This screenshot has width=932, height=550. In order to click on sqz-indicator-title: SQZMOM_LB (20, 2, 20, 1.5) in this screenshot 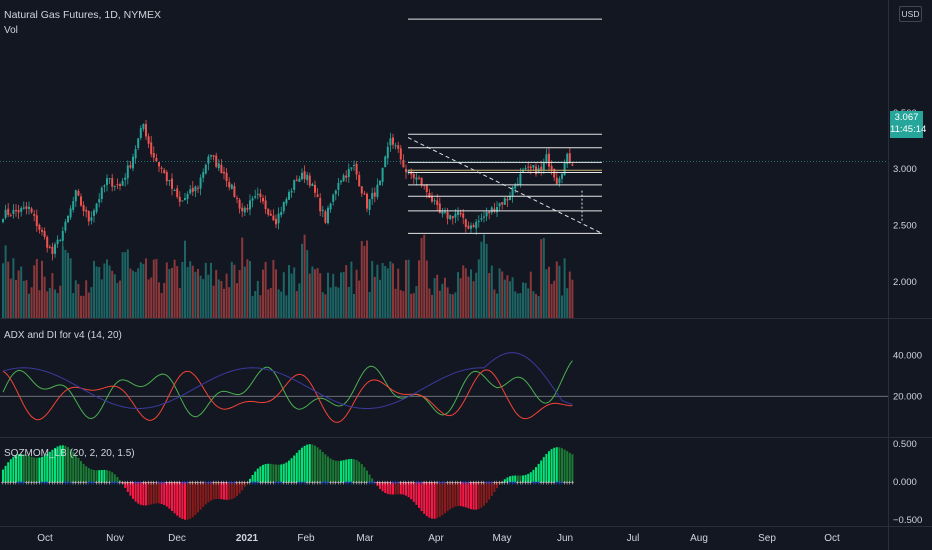, I will do `click(69, 453)`.